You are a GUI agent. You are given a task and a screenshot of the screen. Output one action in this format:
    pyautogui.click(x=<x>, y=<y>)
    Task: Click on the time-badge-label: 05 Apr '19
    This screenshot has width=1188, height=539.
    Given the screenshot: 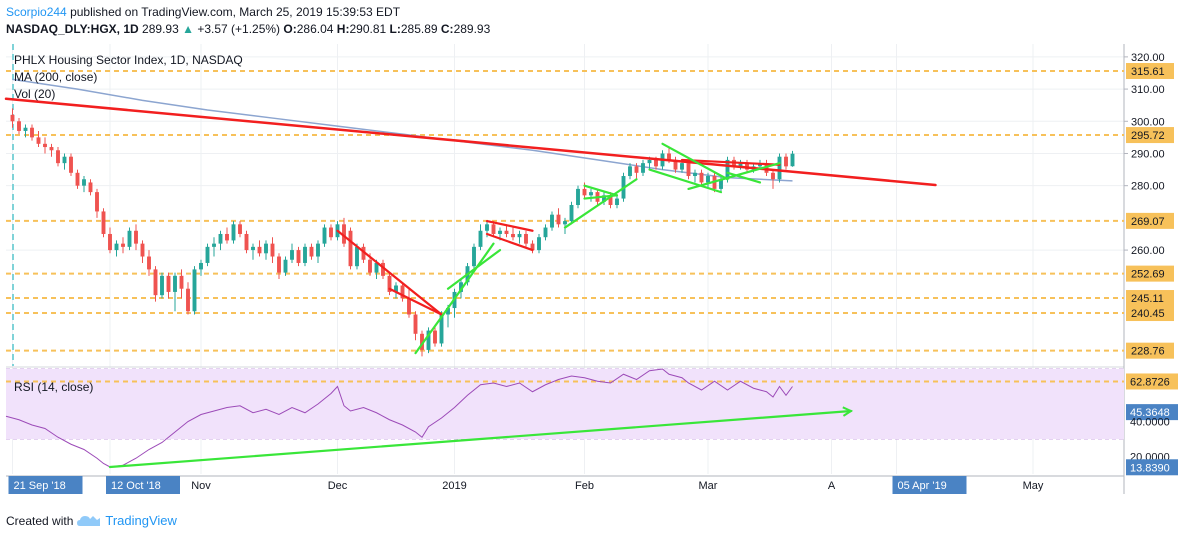 What is the action you would take?
    pyautogui.click(x=922, y=486)
    